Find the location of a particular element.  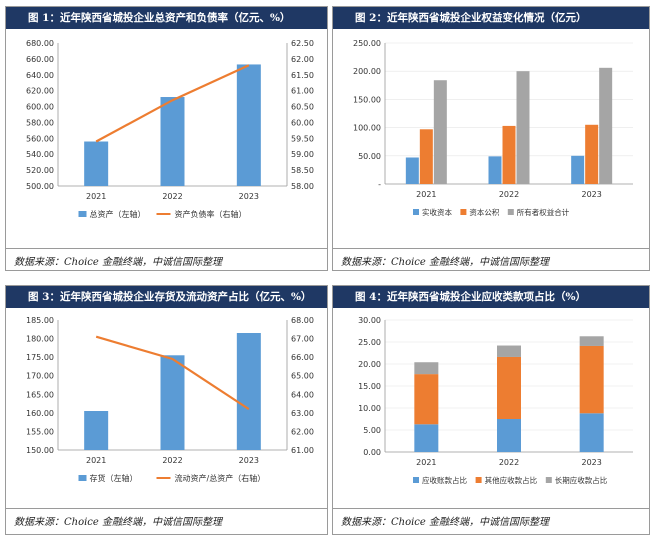

chart-1-right-tick-label: 61.50 is located at coordinates (302, 75).